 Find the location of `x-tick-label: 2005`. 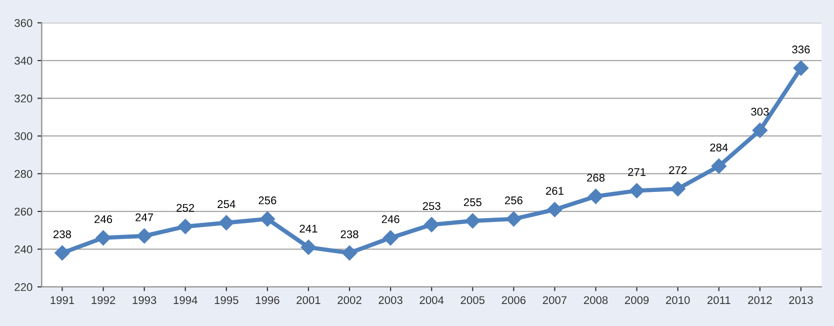

x-tick-label: 2005 is located at coordinates (472, 300).